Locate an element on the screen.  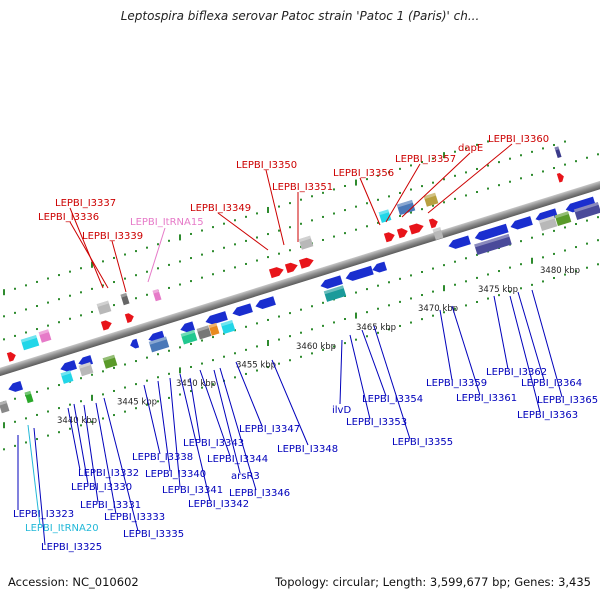
gene-label-LEPBI_I3364: LEPBI_I3364 is located at coordinates (551, 383).